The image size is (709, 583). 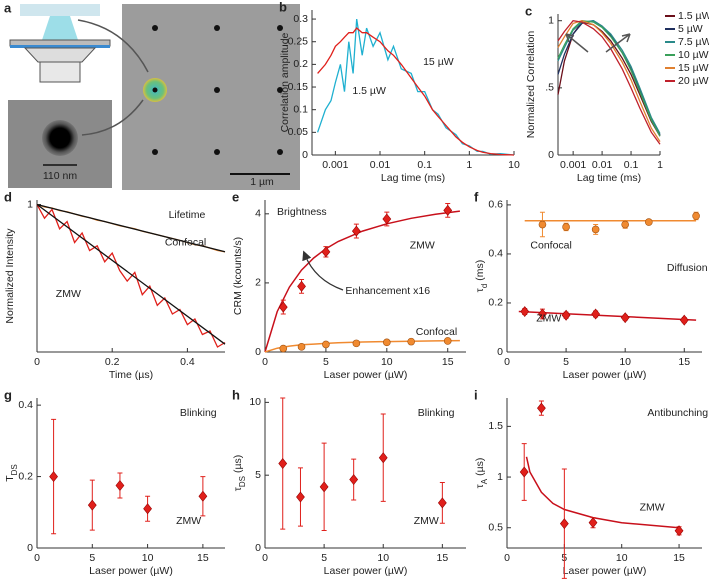 I want to click on panel-label: d, so click(x=8, y=196).